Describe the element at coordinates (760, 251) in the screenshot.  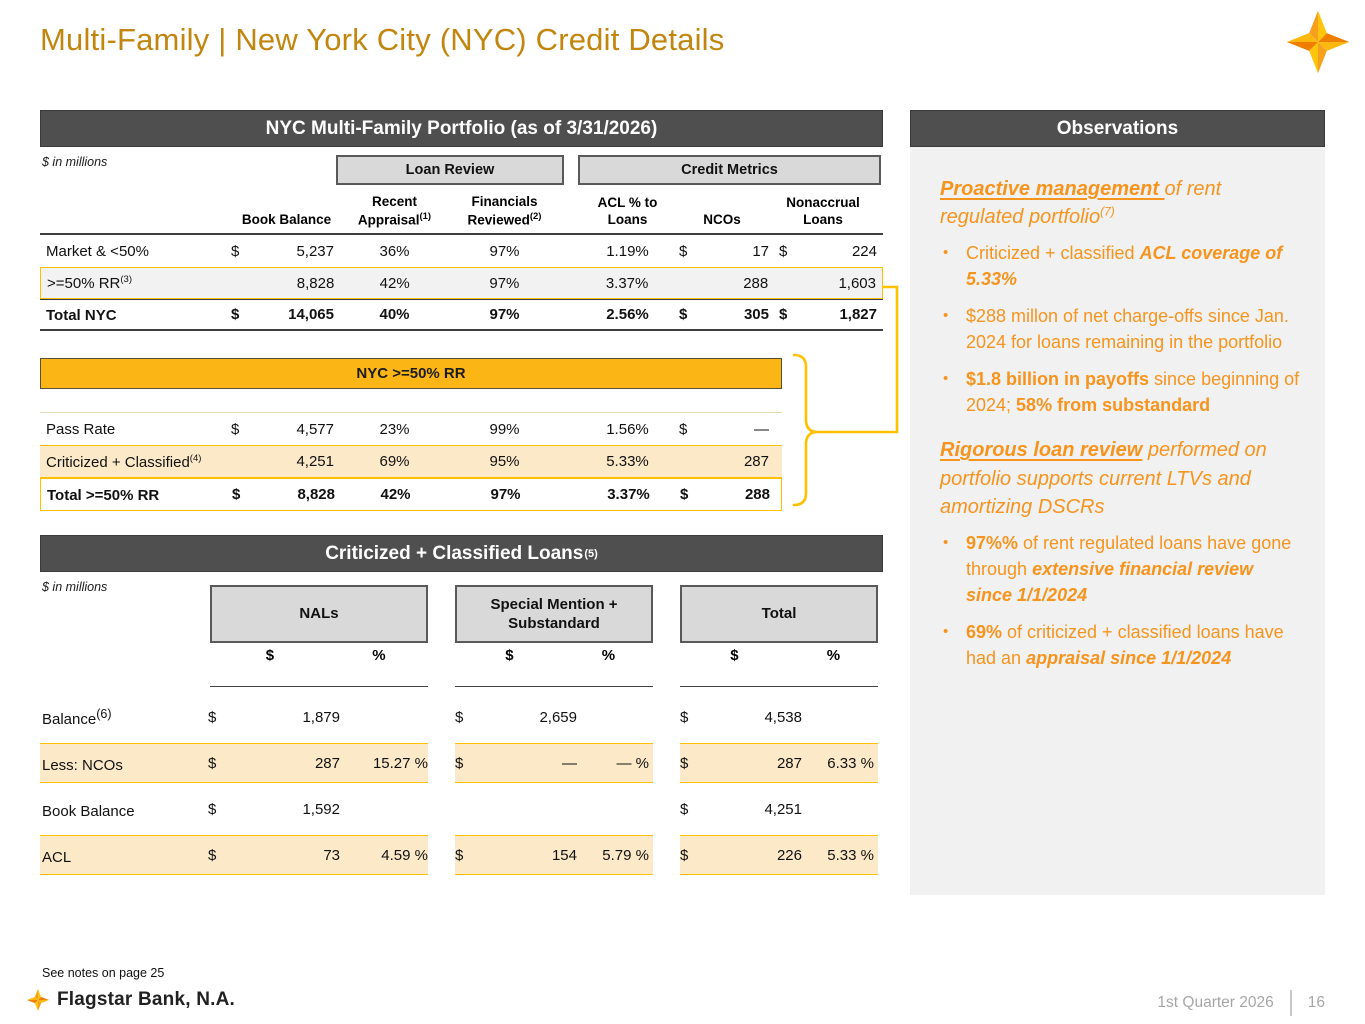
I see `cell-nco: 17` at that location.